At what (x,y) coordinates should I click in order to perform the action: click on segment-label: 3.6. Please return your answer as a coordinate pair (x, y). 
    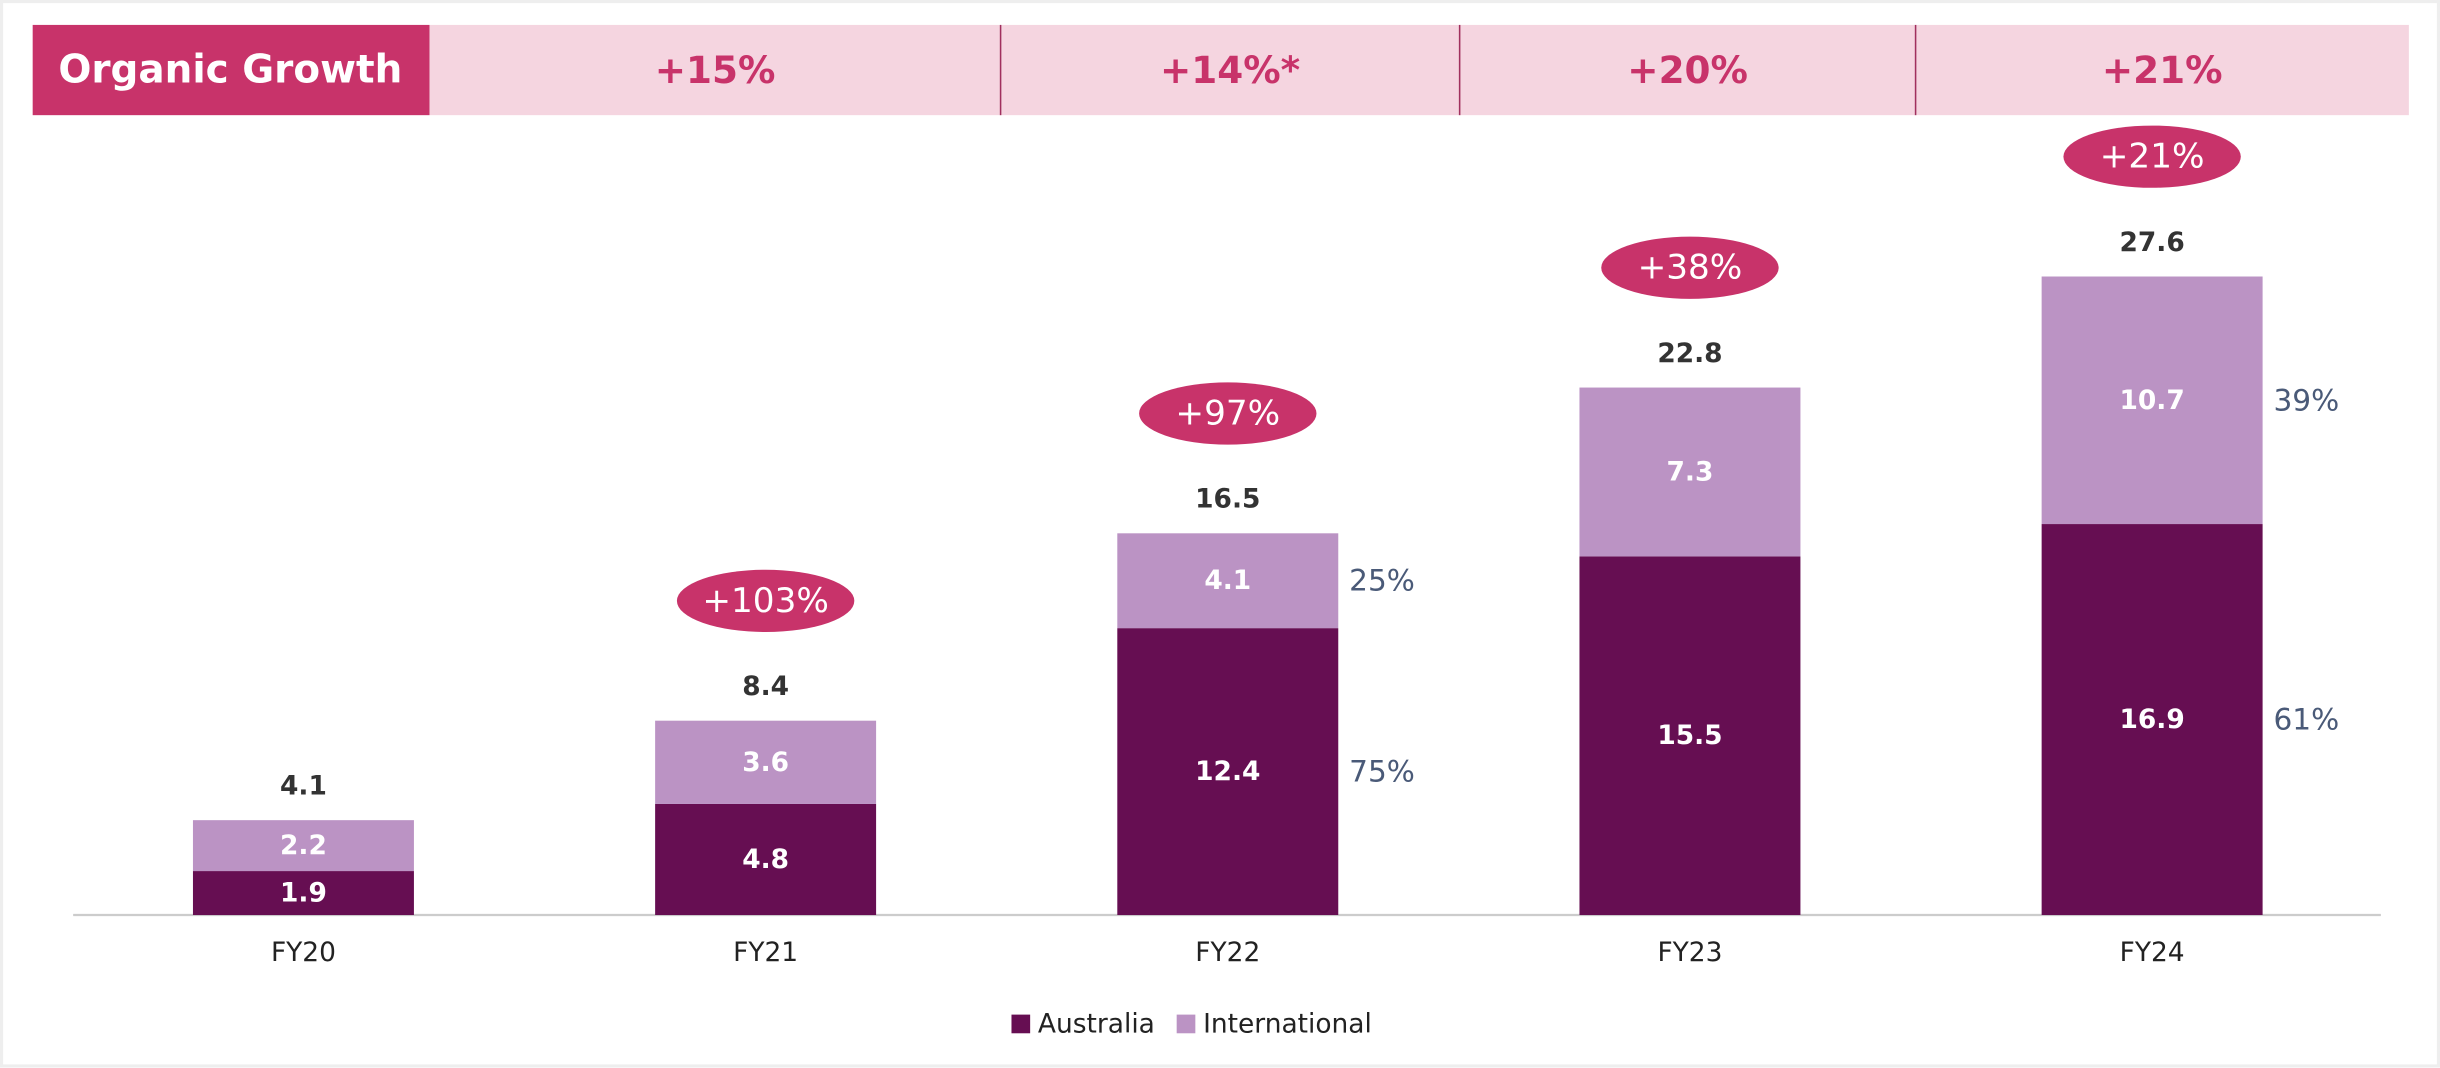
    Looking at the image, I should click on (765, 762).